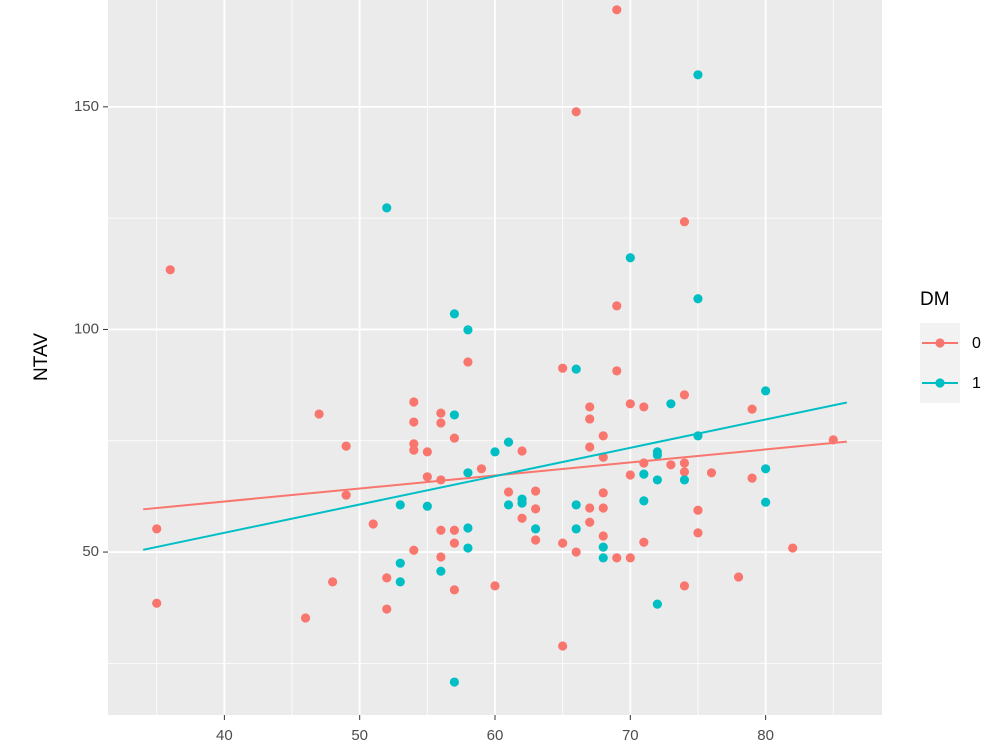 This screenshot has height=750, width=1000. I want to click on fit-line, so click(495, 476).